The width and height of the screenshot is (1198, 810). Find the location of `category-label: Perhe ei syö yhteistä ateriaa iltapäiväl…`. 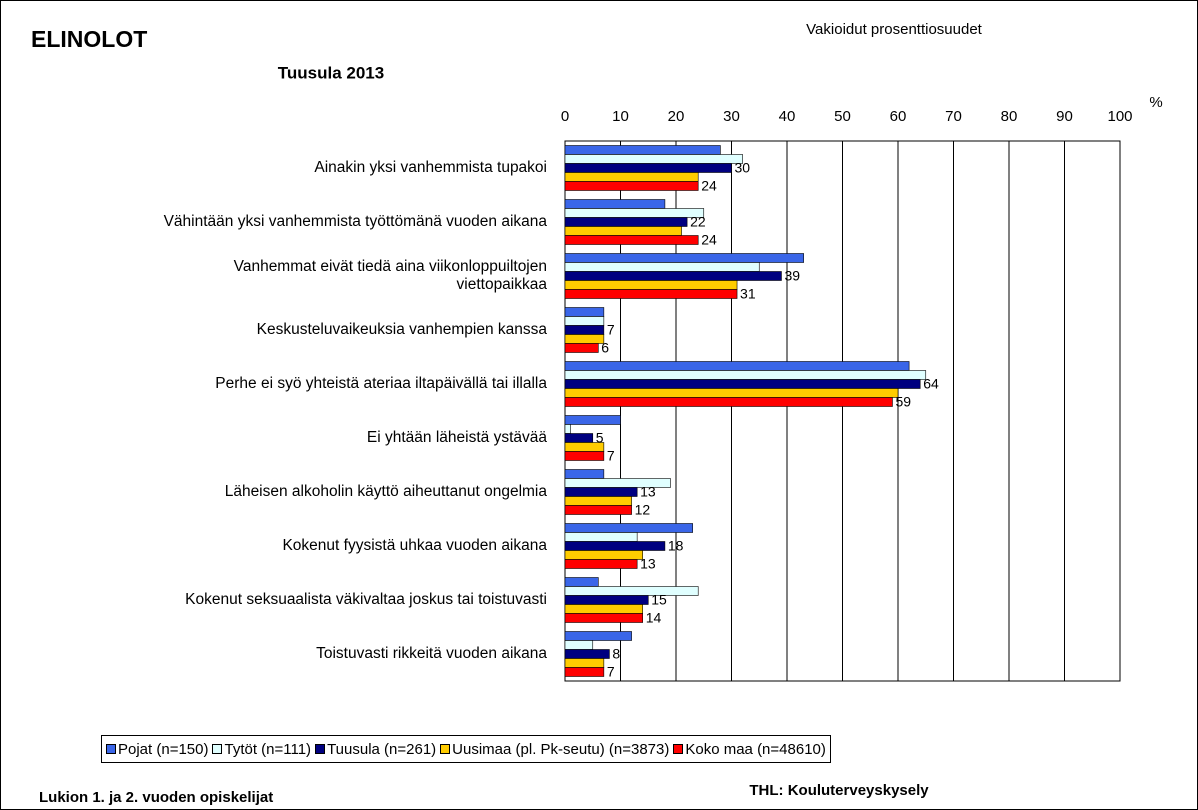

category-label: Perhe ei syö yhteistä ateriaa iltapäiväl… is located at coordinates (381, 383).